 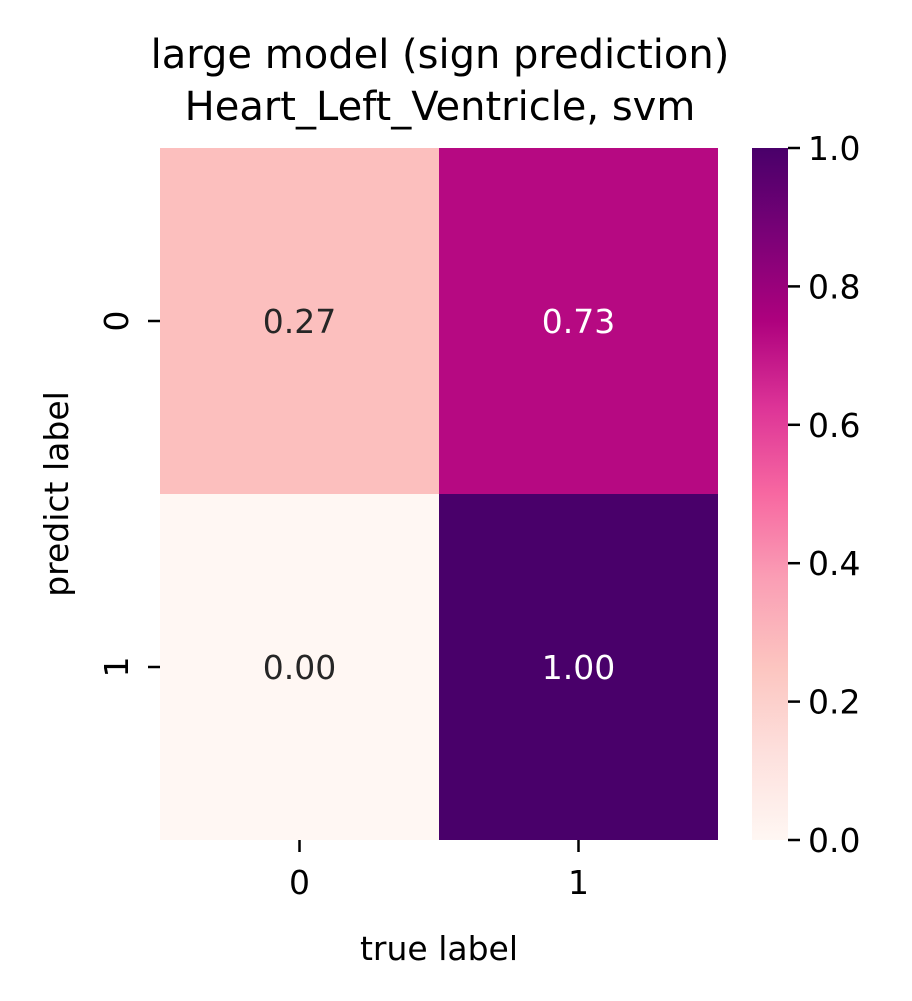 I want to click on colorbar-tick-label: 0.2, so click(x=834, y=702).